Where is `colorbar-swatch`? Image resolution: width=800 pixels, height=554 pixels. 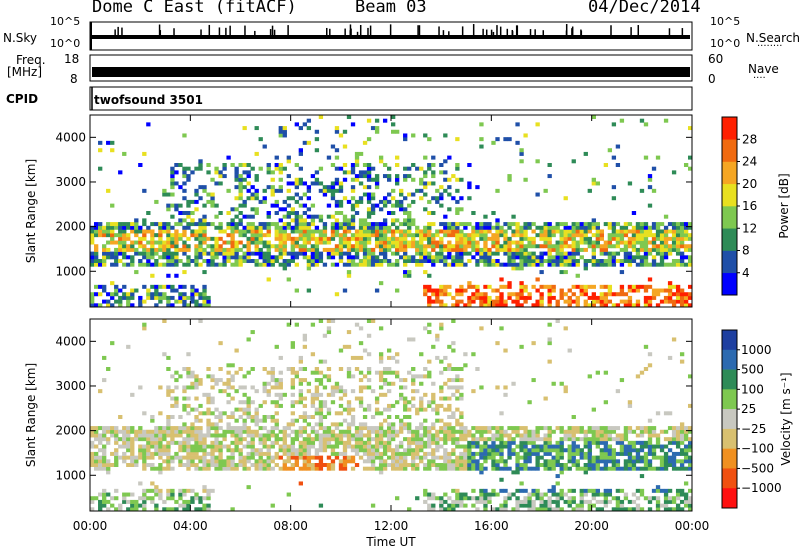
colorbar-swatch is located at coordinates (729, 458).